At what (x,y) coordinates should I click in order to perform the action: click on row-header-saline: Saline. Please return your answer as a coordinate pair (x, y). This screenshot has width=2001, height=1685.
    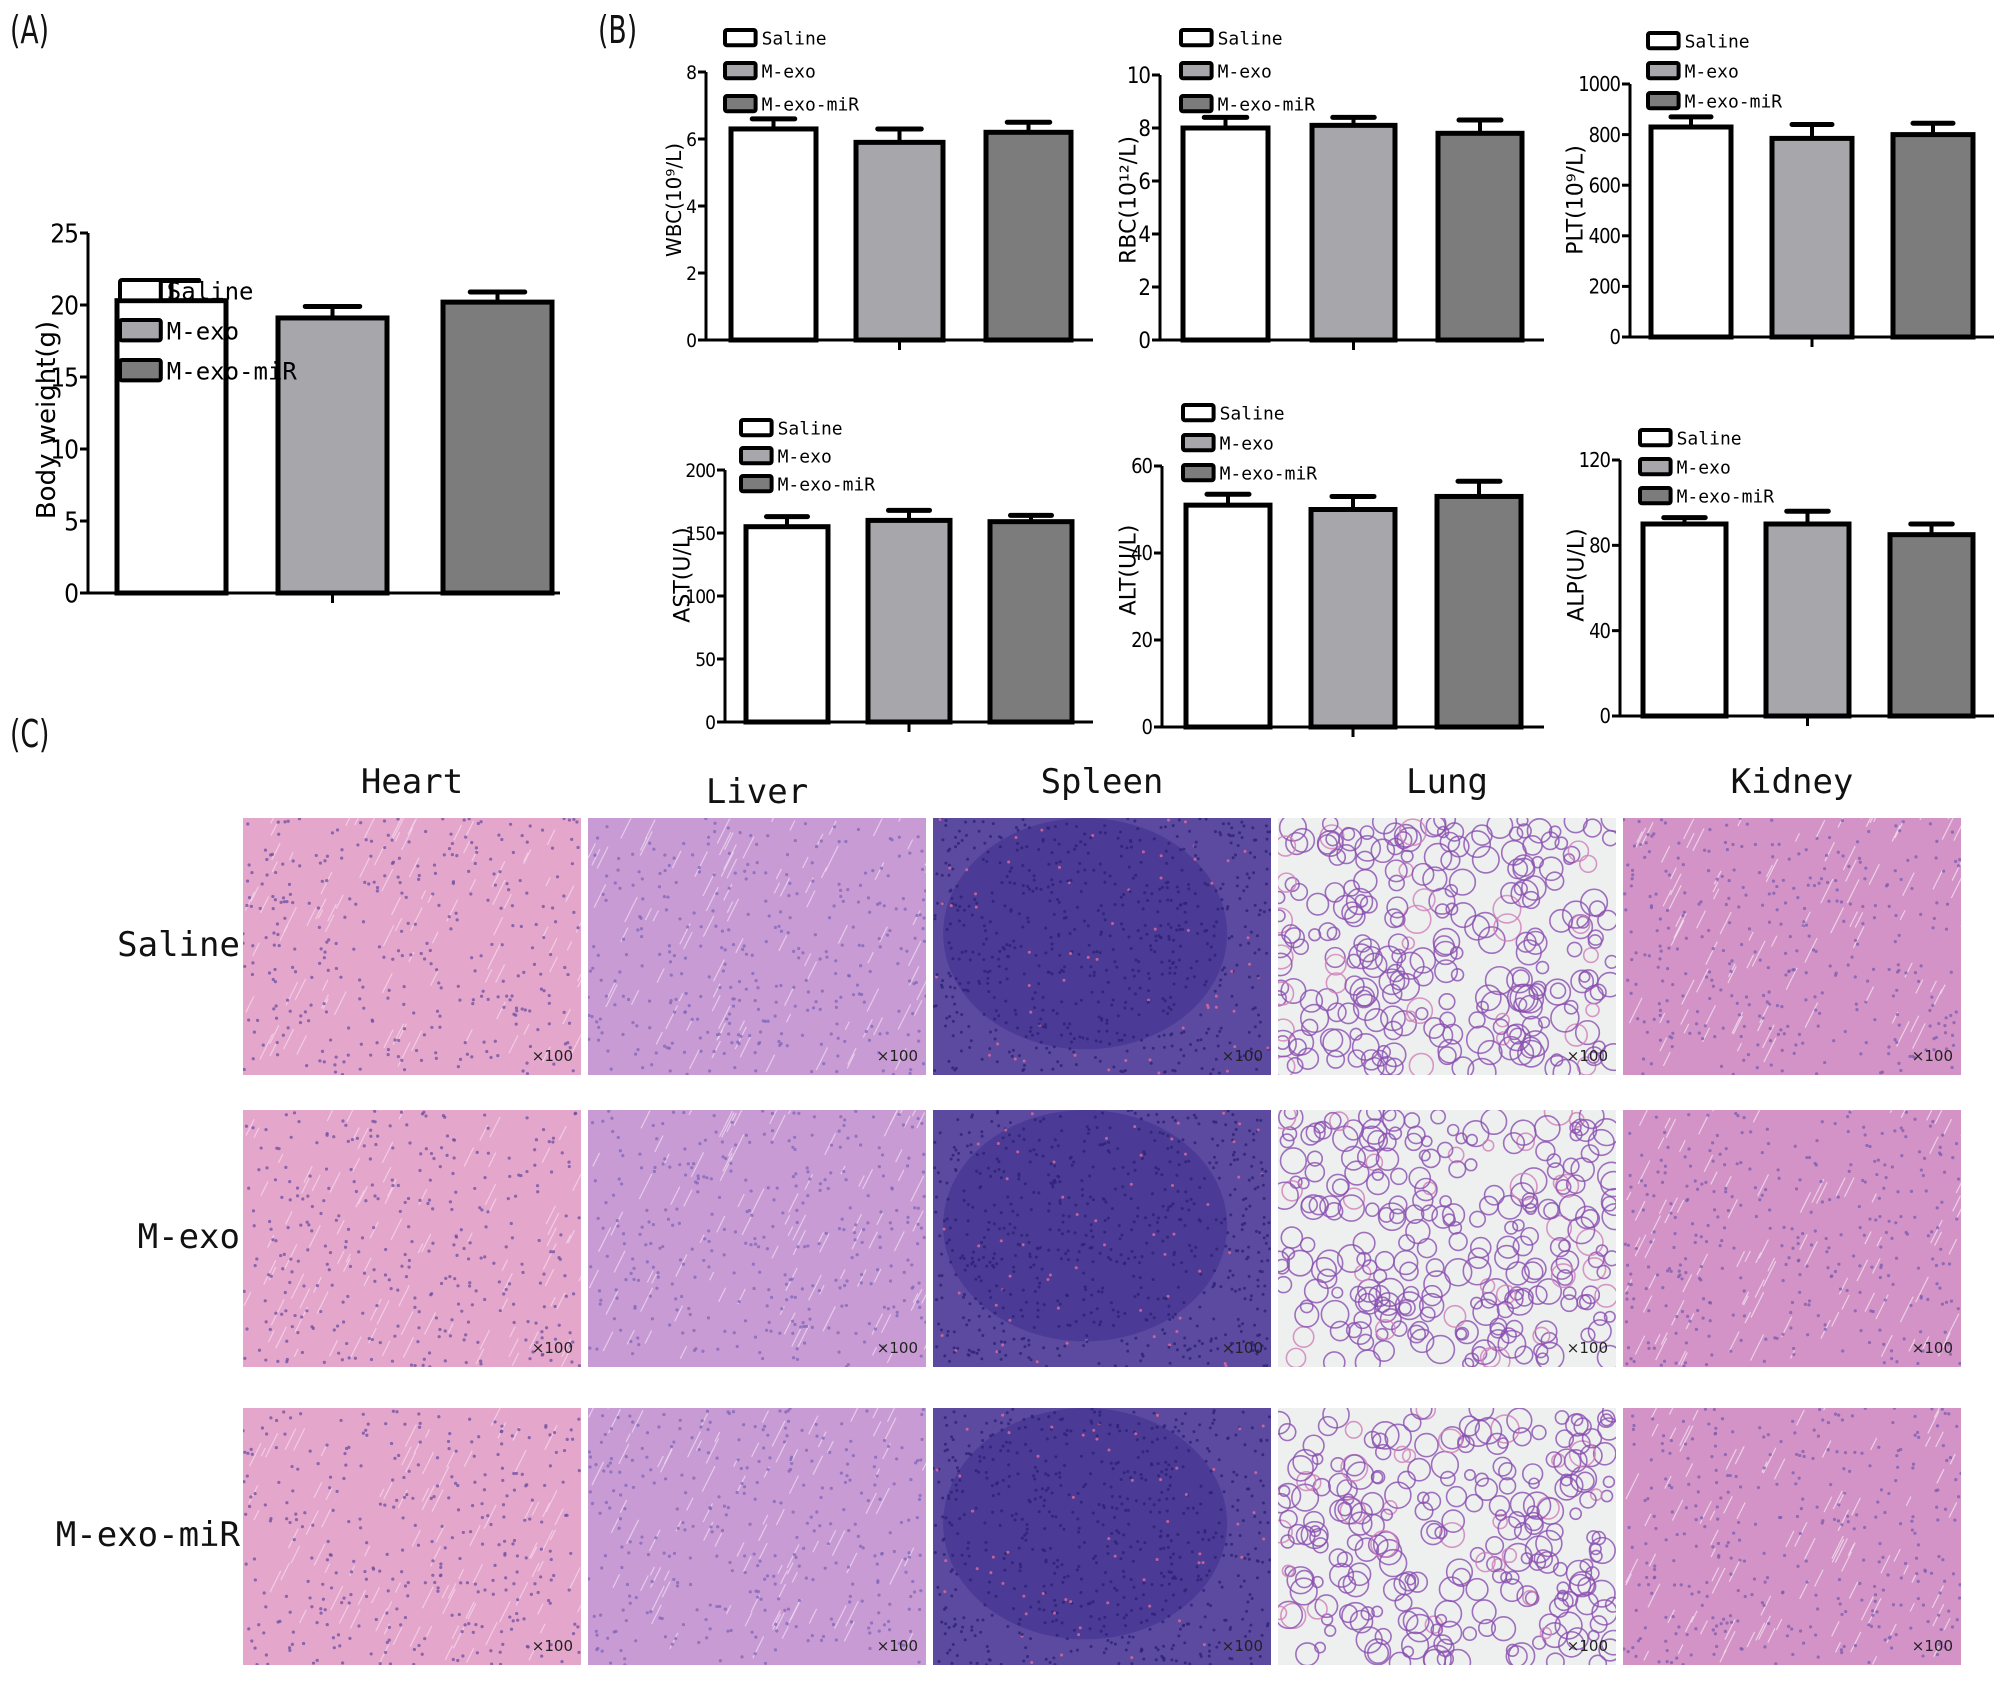
    Looking at the image, I should click on (178, 944).